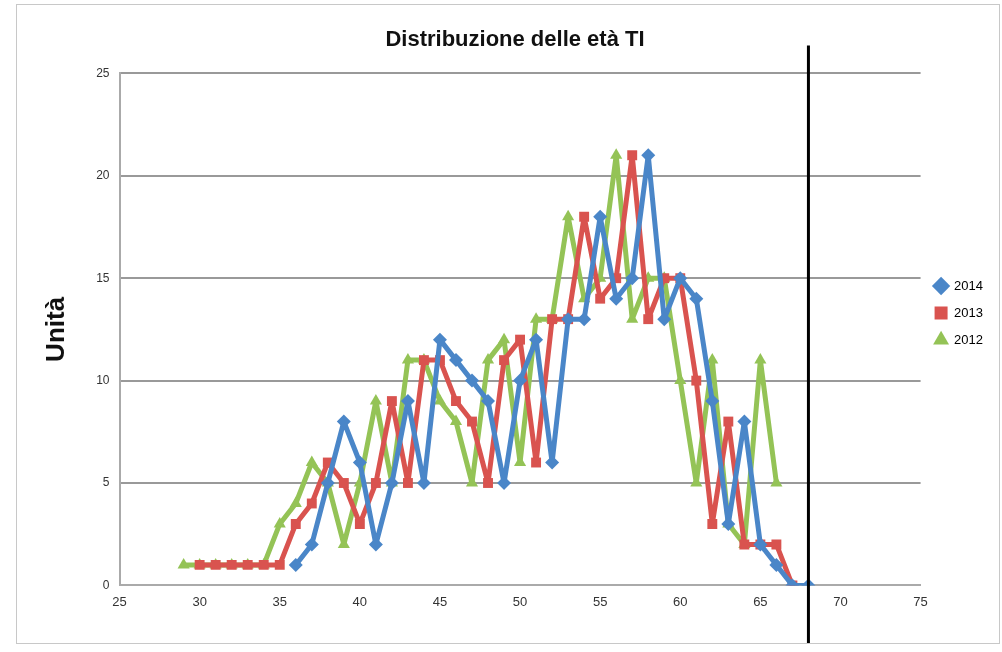  Describe the element at coordinates (520, 601) in the screenshot. I see `x-tick-label: 50` at that location.